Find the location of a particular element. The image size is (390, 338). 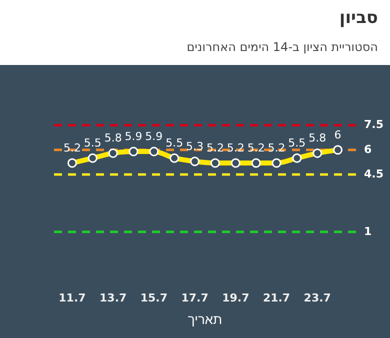

x-axis-title: תאריך is located at coordinates (205, 319).